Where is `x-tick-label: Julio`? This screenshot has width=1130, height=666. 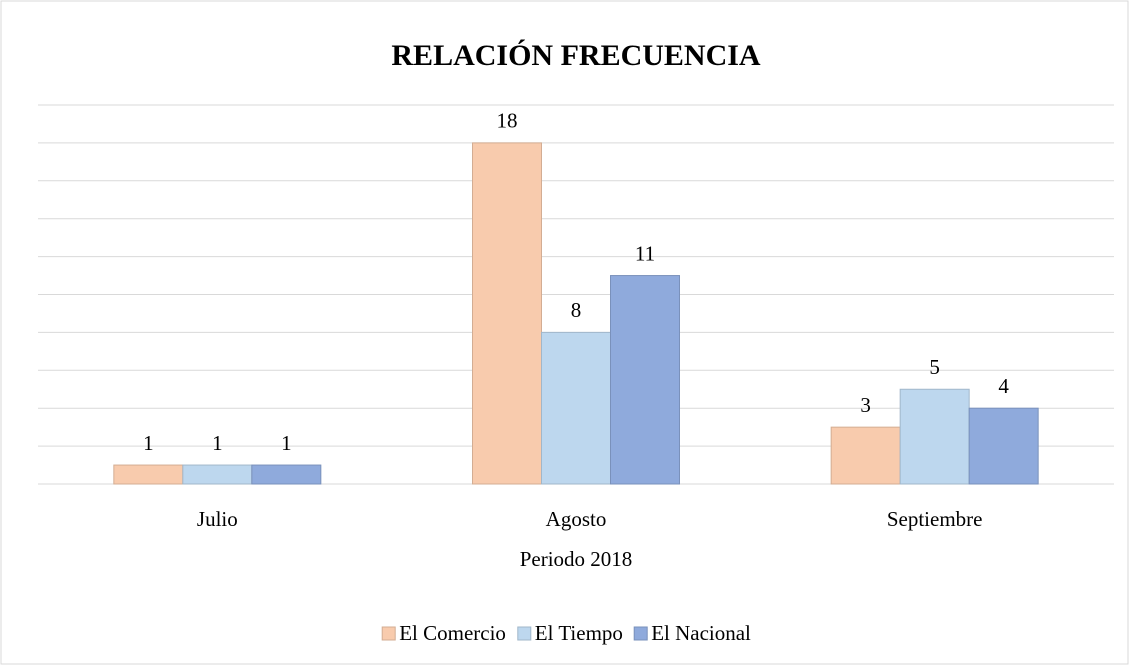 x-tick-label: Julio is located at coordinates (217, 519).